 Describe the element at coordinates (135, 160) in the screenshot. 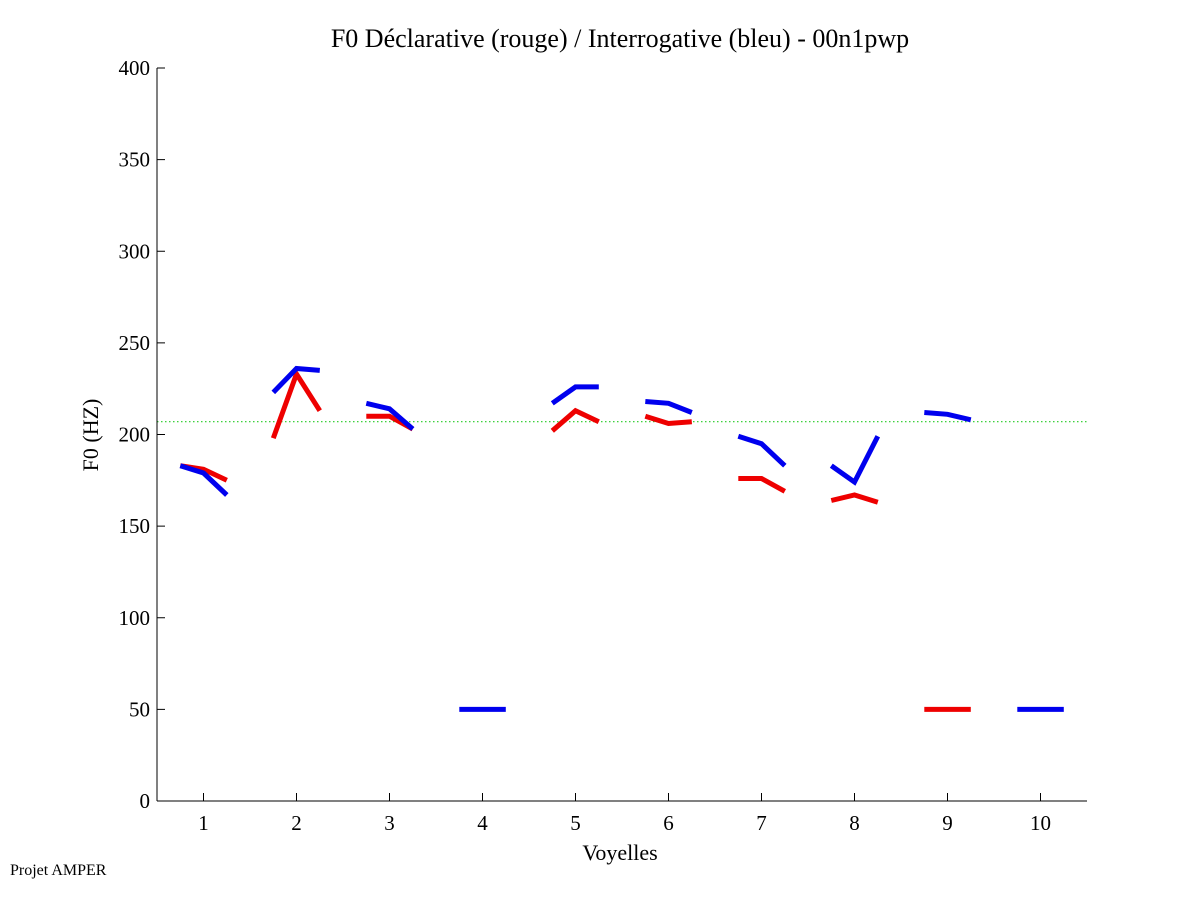

I see `y-tick-label: 350` at that location.